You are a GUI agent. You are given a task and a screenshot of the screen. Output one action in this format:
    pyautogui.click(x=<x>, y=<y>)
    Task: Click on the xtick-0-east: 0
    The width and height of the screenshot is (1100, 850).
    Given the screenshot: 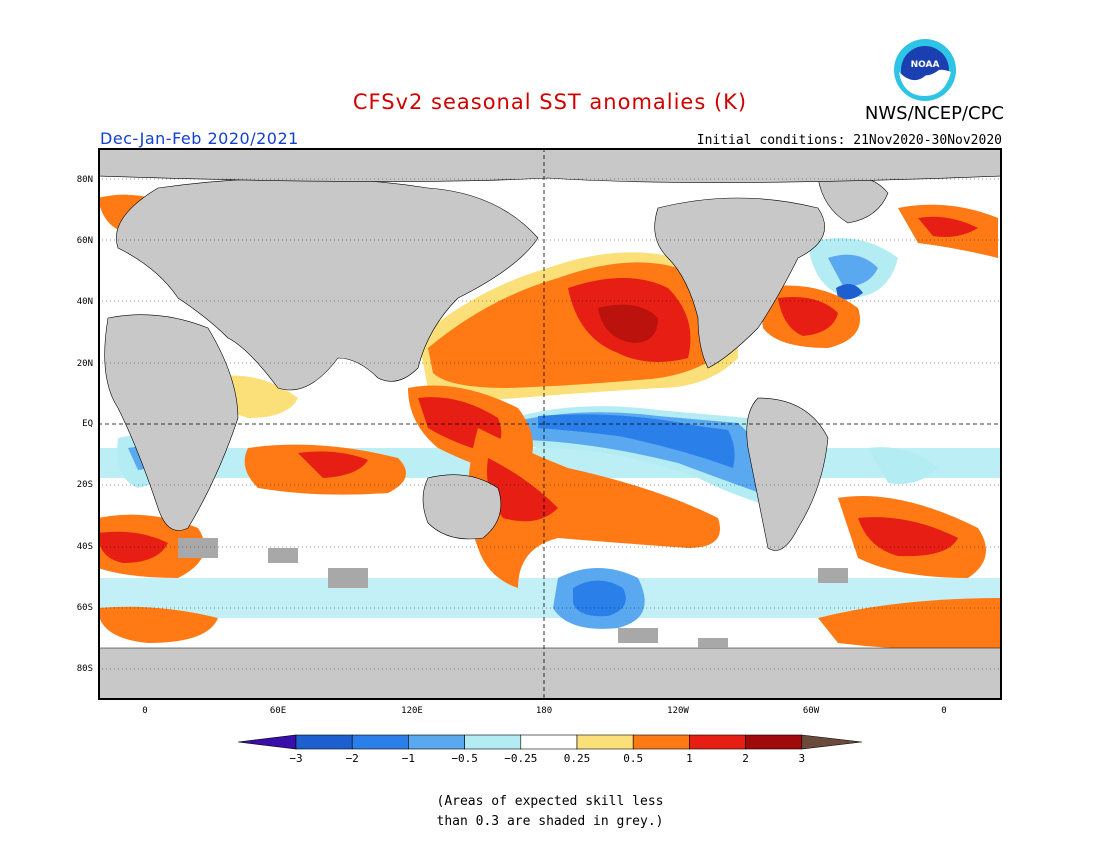 What is the action you would take?
    pyautogui.click(x=944, y=711)
    